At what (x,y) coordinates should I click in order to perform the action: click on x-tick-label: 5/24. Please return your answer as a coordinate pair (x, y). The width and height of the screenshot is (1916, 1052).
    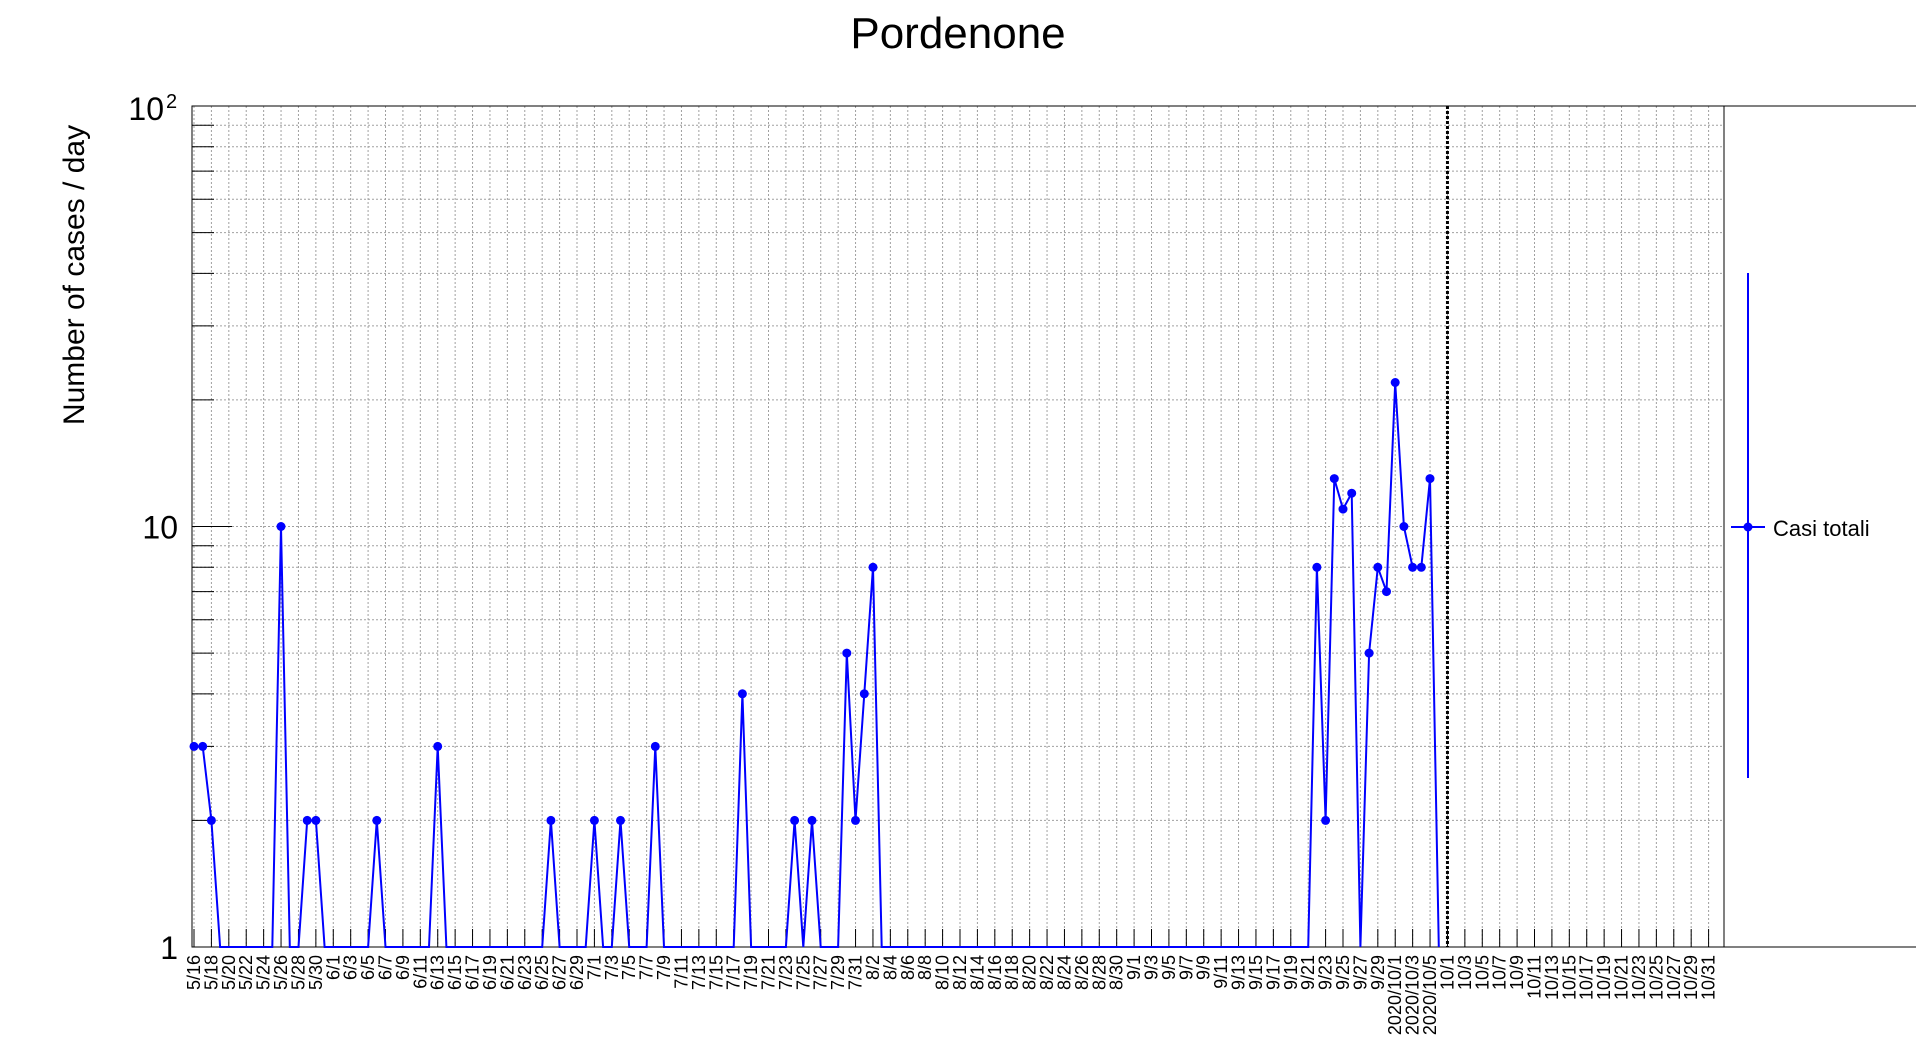
    Looking at the image, I should click on (264, 972).